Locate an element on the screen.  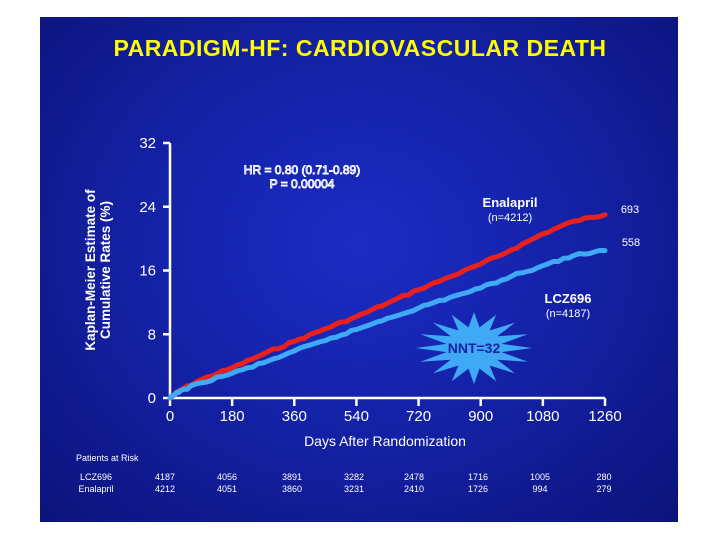
risk-row-label: Enalapril is located at coordinates (95, 489).